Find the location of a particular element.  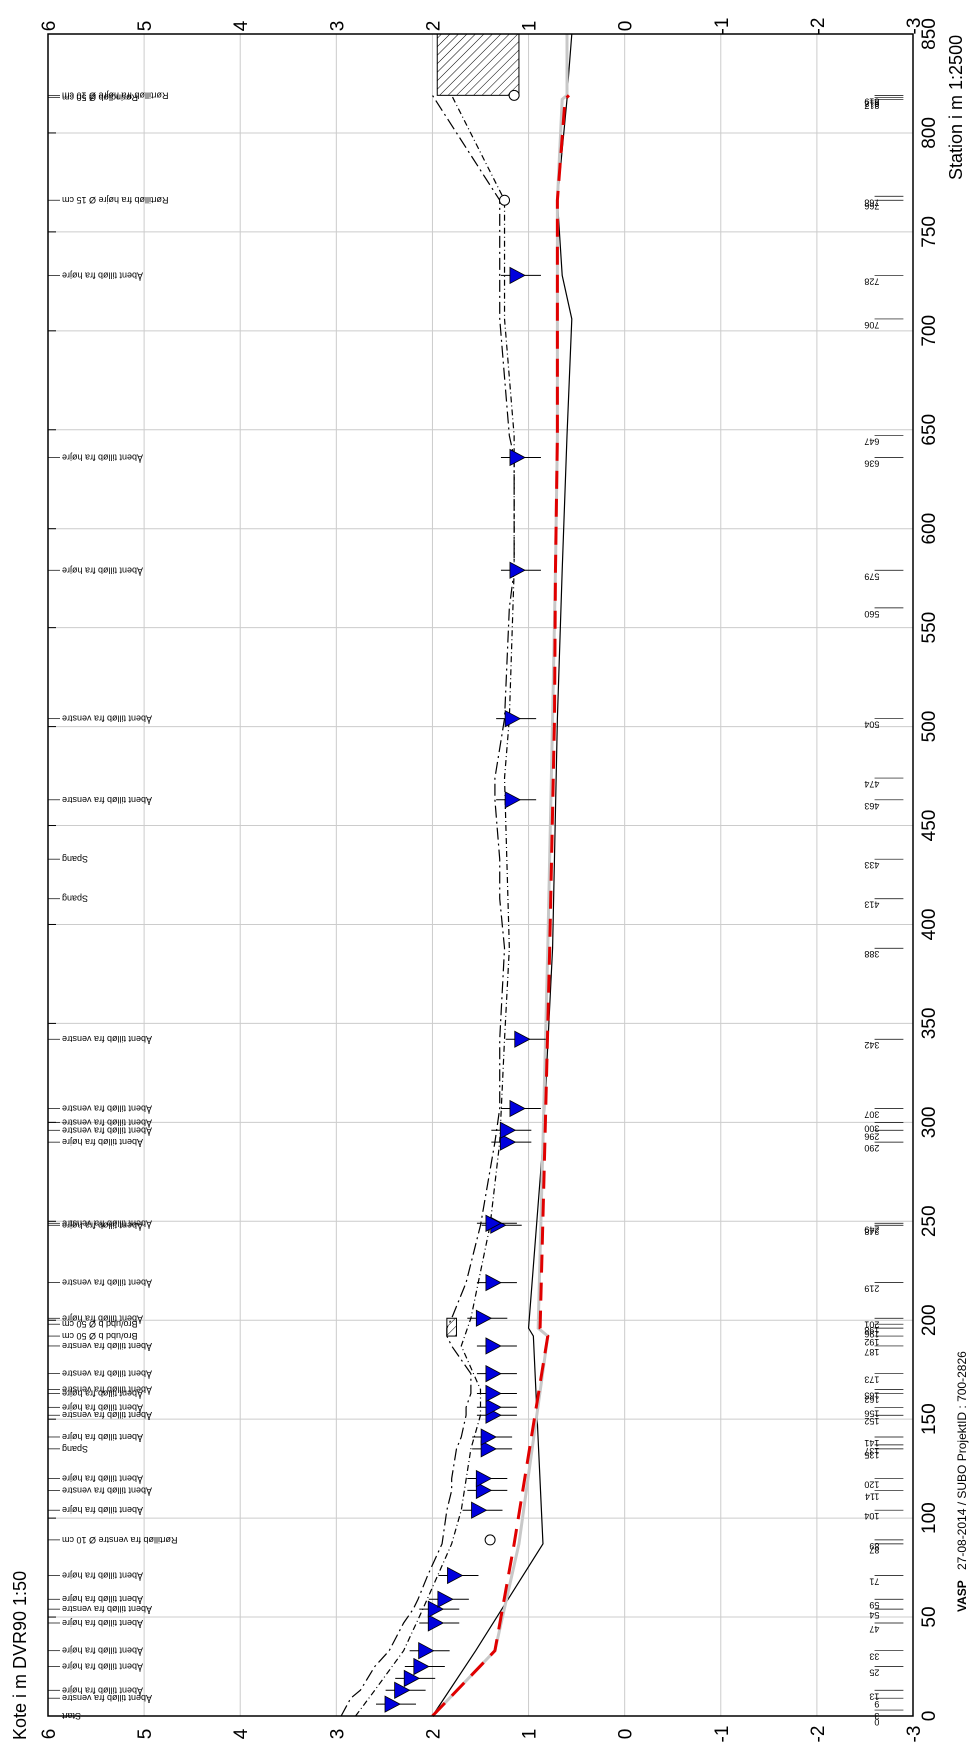

station-label: 47 is located at coordinates (874, 1629).